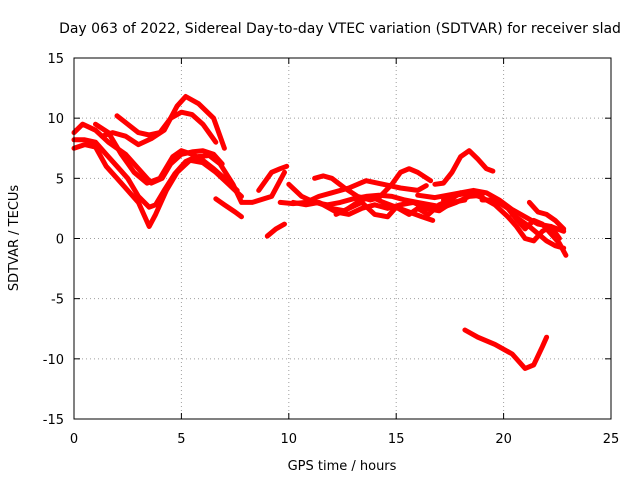  I want to click on series-arc7, so click(228, 208).